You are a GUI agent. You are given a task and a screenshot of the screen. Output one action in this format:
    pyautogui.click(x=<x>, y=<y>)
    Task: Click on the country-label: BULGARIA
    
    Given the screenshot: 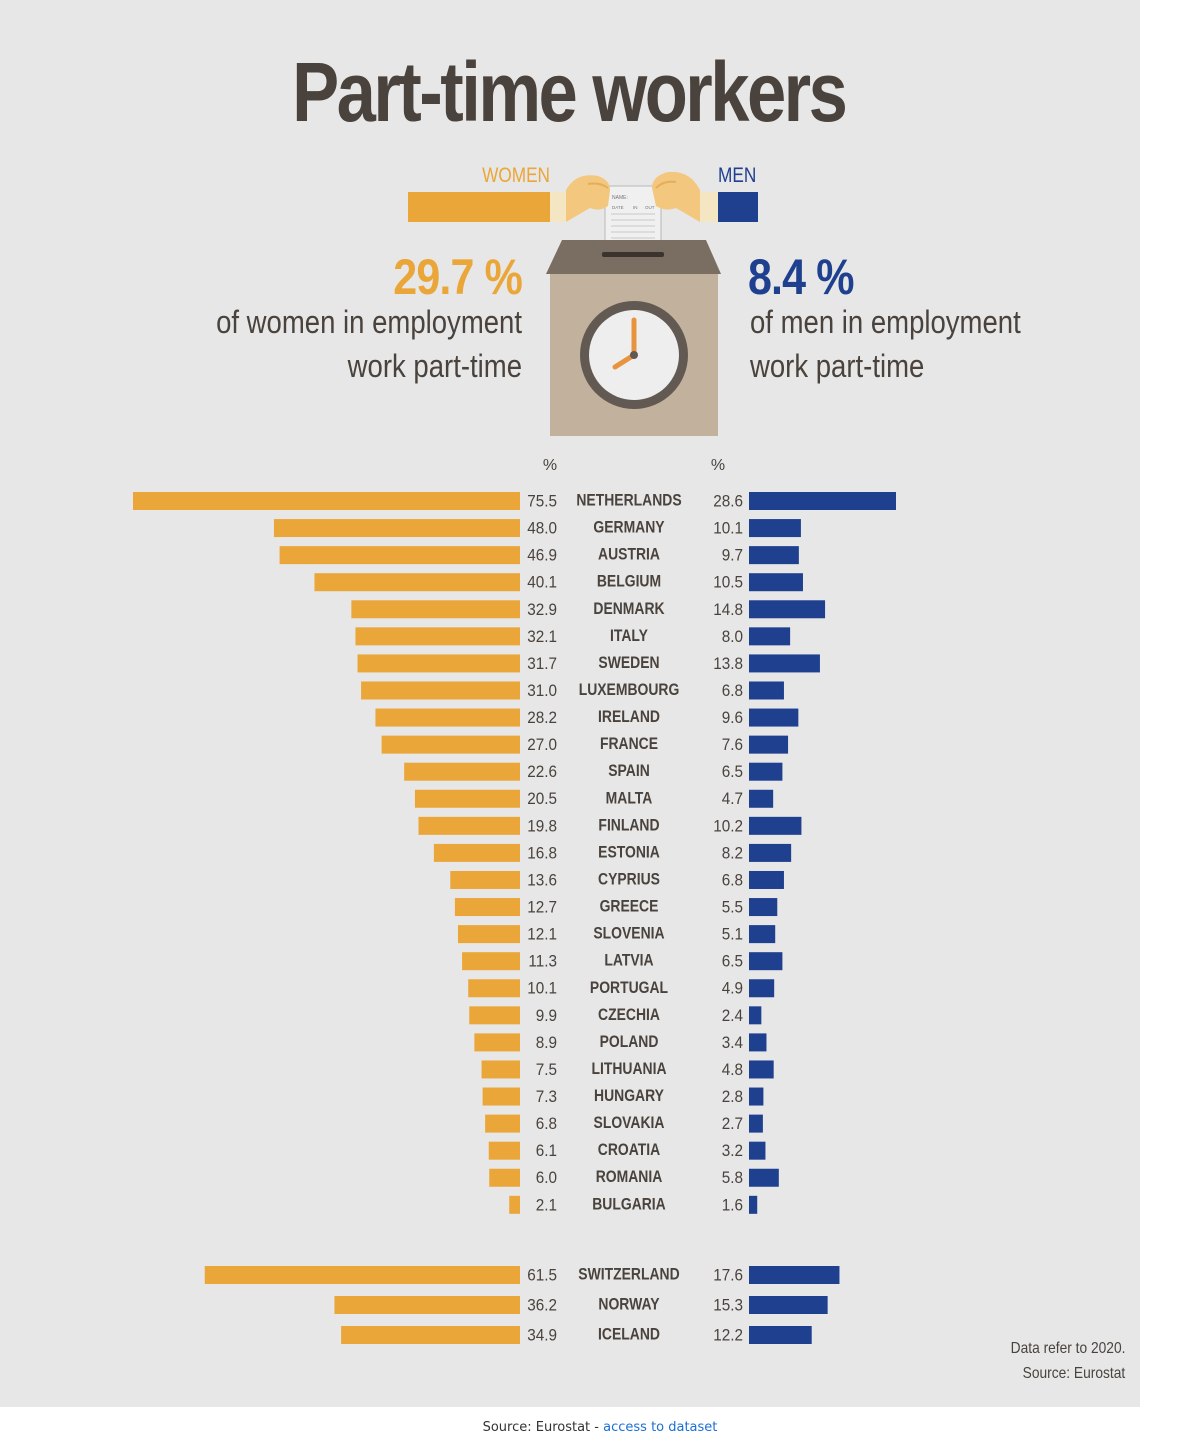 What is the action you would take?
    pyautogui.click(x=629, y=1204)
    